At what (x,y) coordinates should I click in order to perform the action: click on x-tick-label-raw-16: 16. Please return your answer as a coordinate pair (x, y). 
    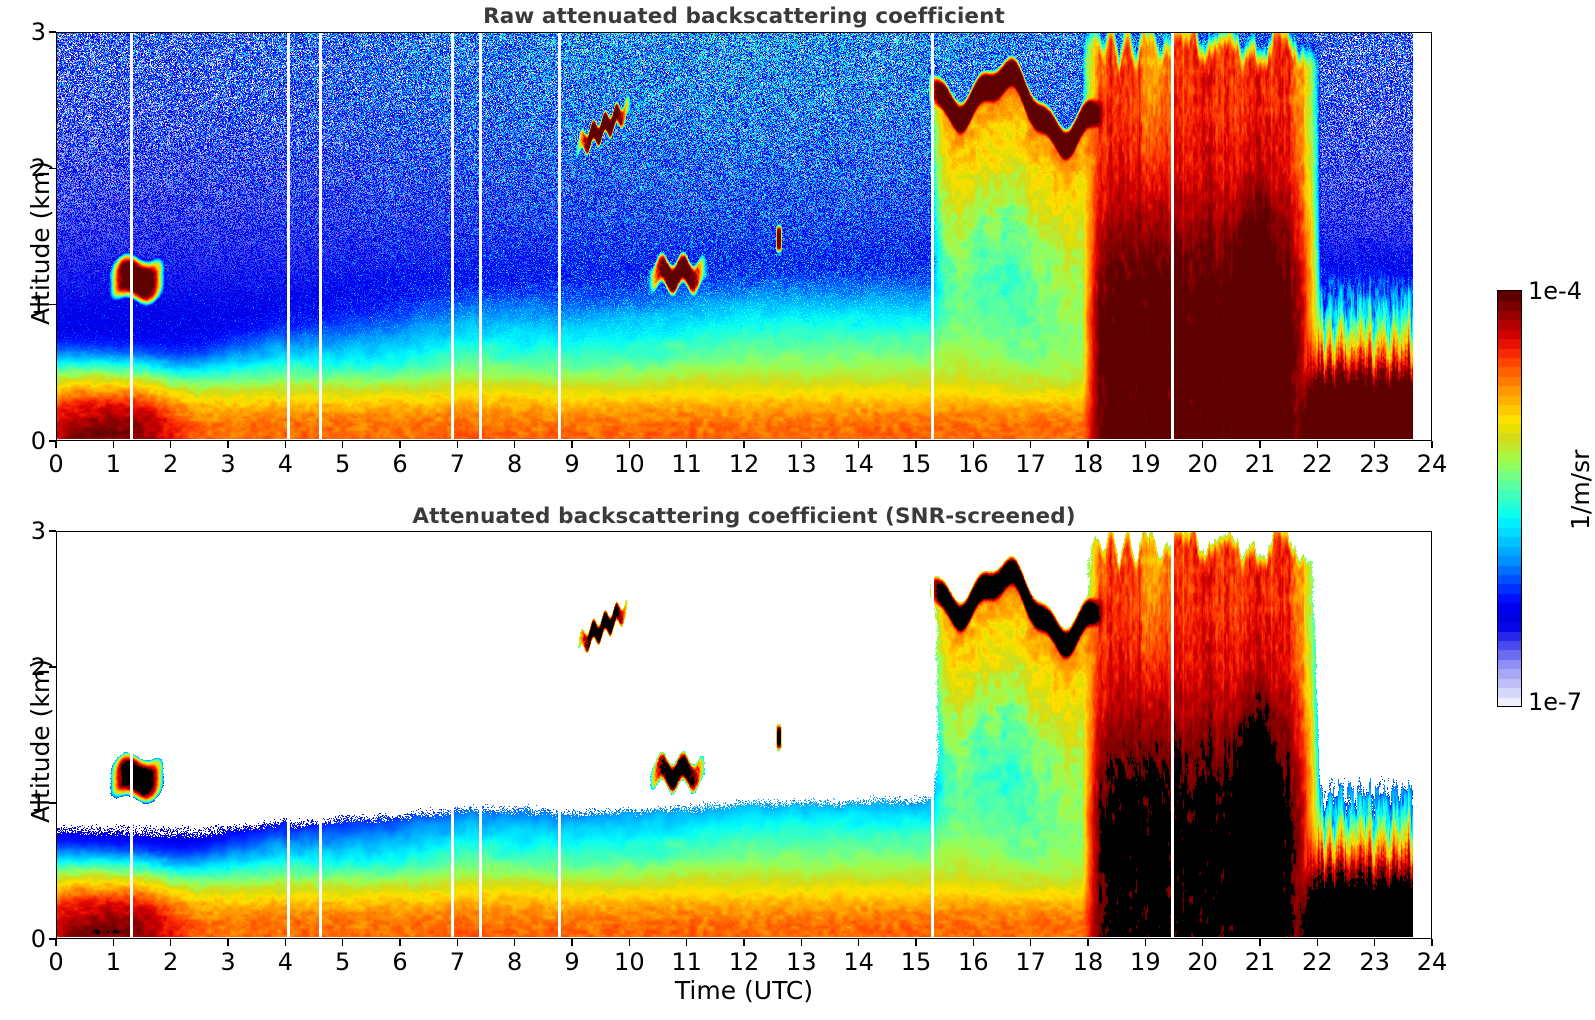
    Looking at the image, I should click on (973, 464).